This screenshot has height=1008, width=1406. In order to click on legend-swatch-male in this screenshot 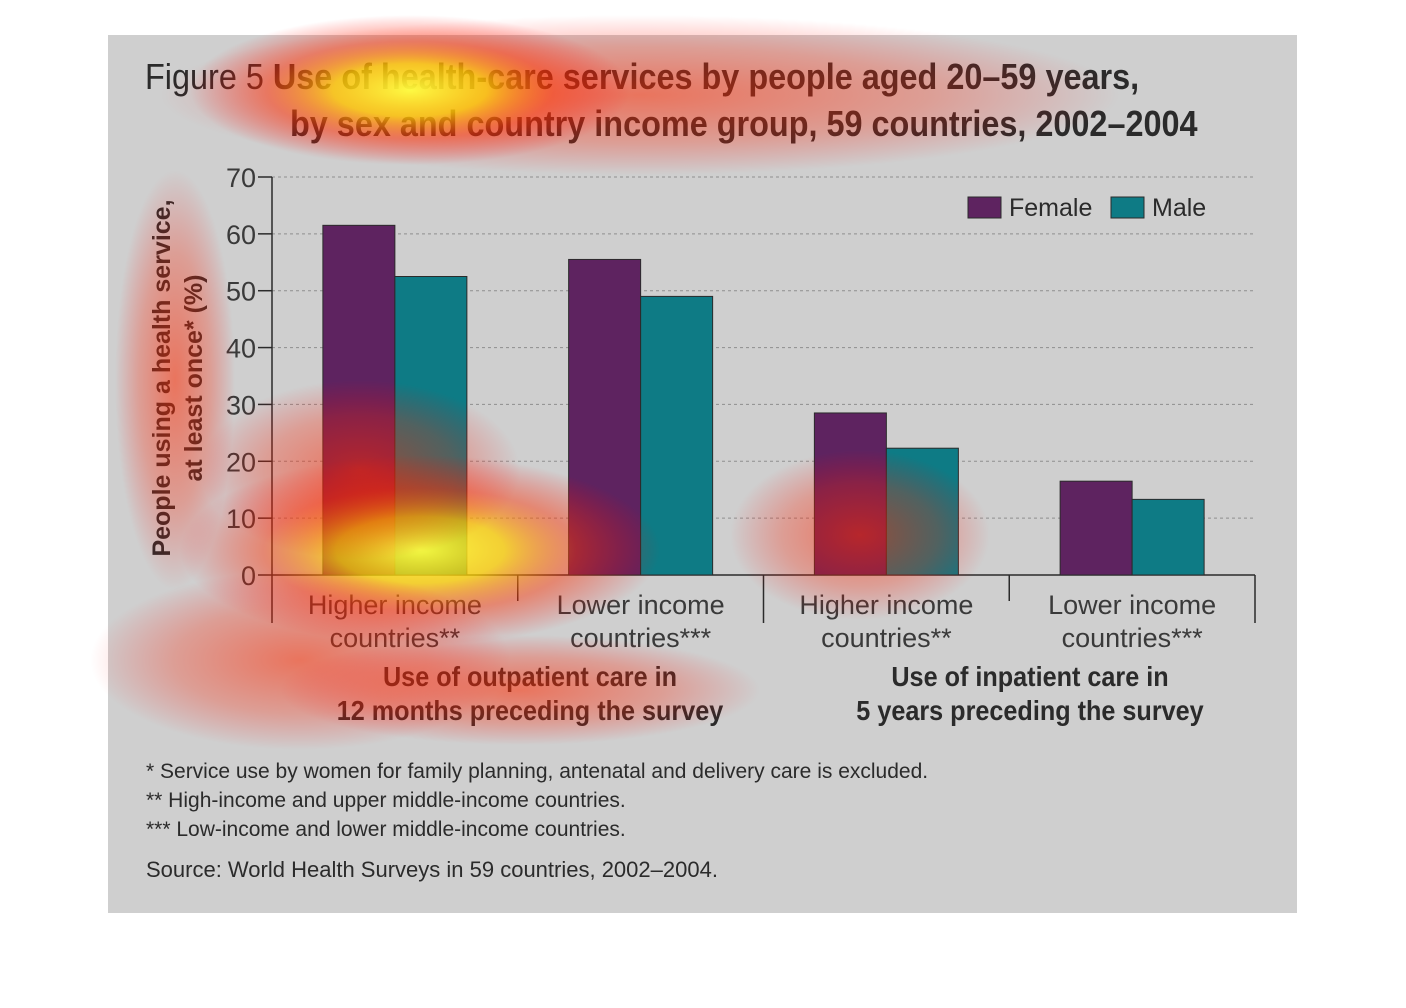, I will do `click(1127, 207)`.